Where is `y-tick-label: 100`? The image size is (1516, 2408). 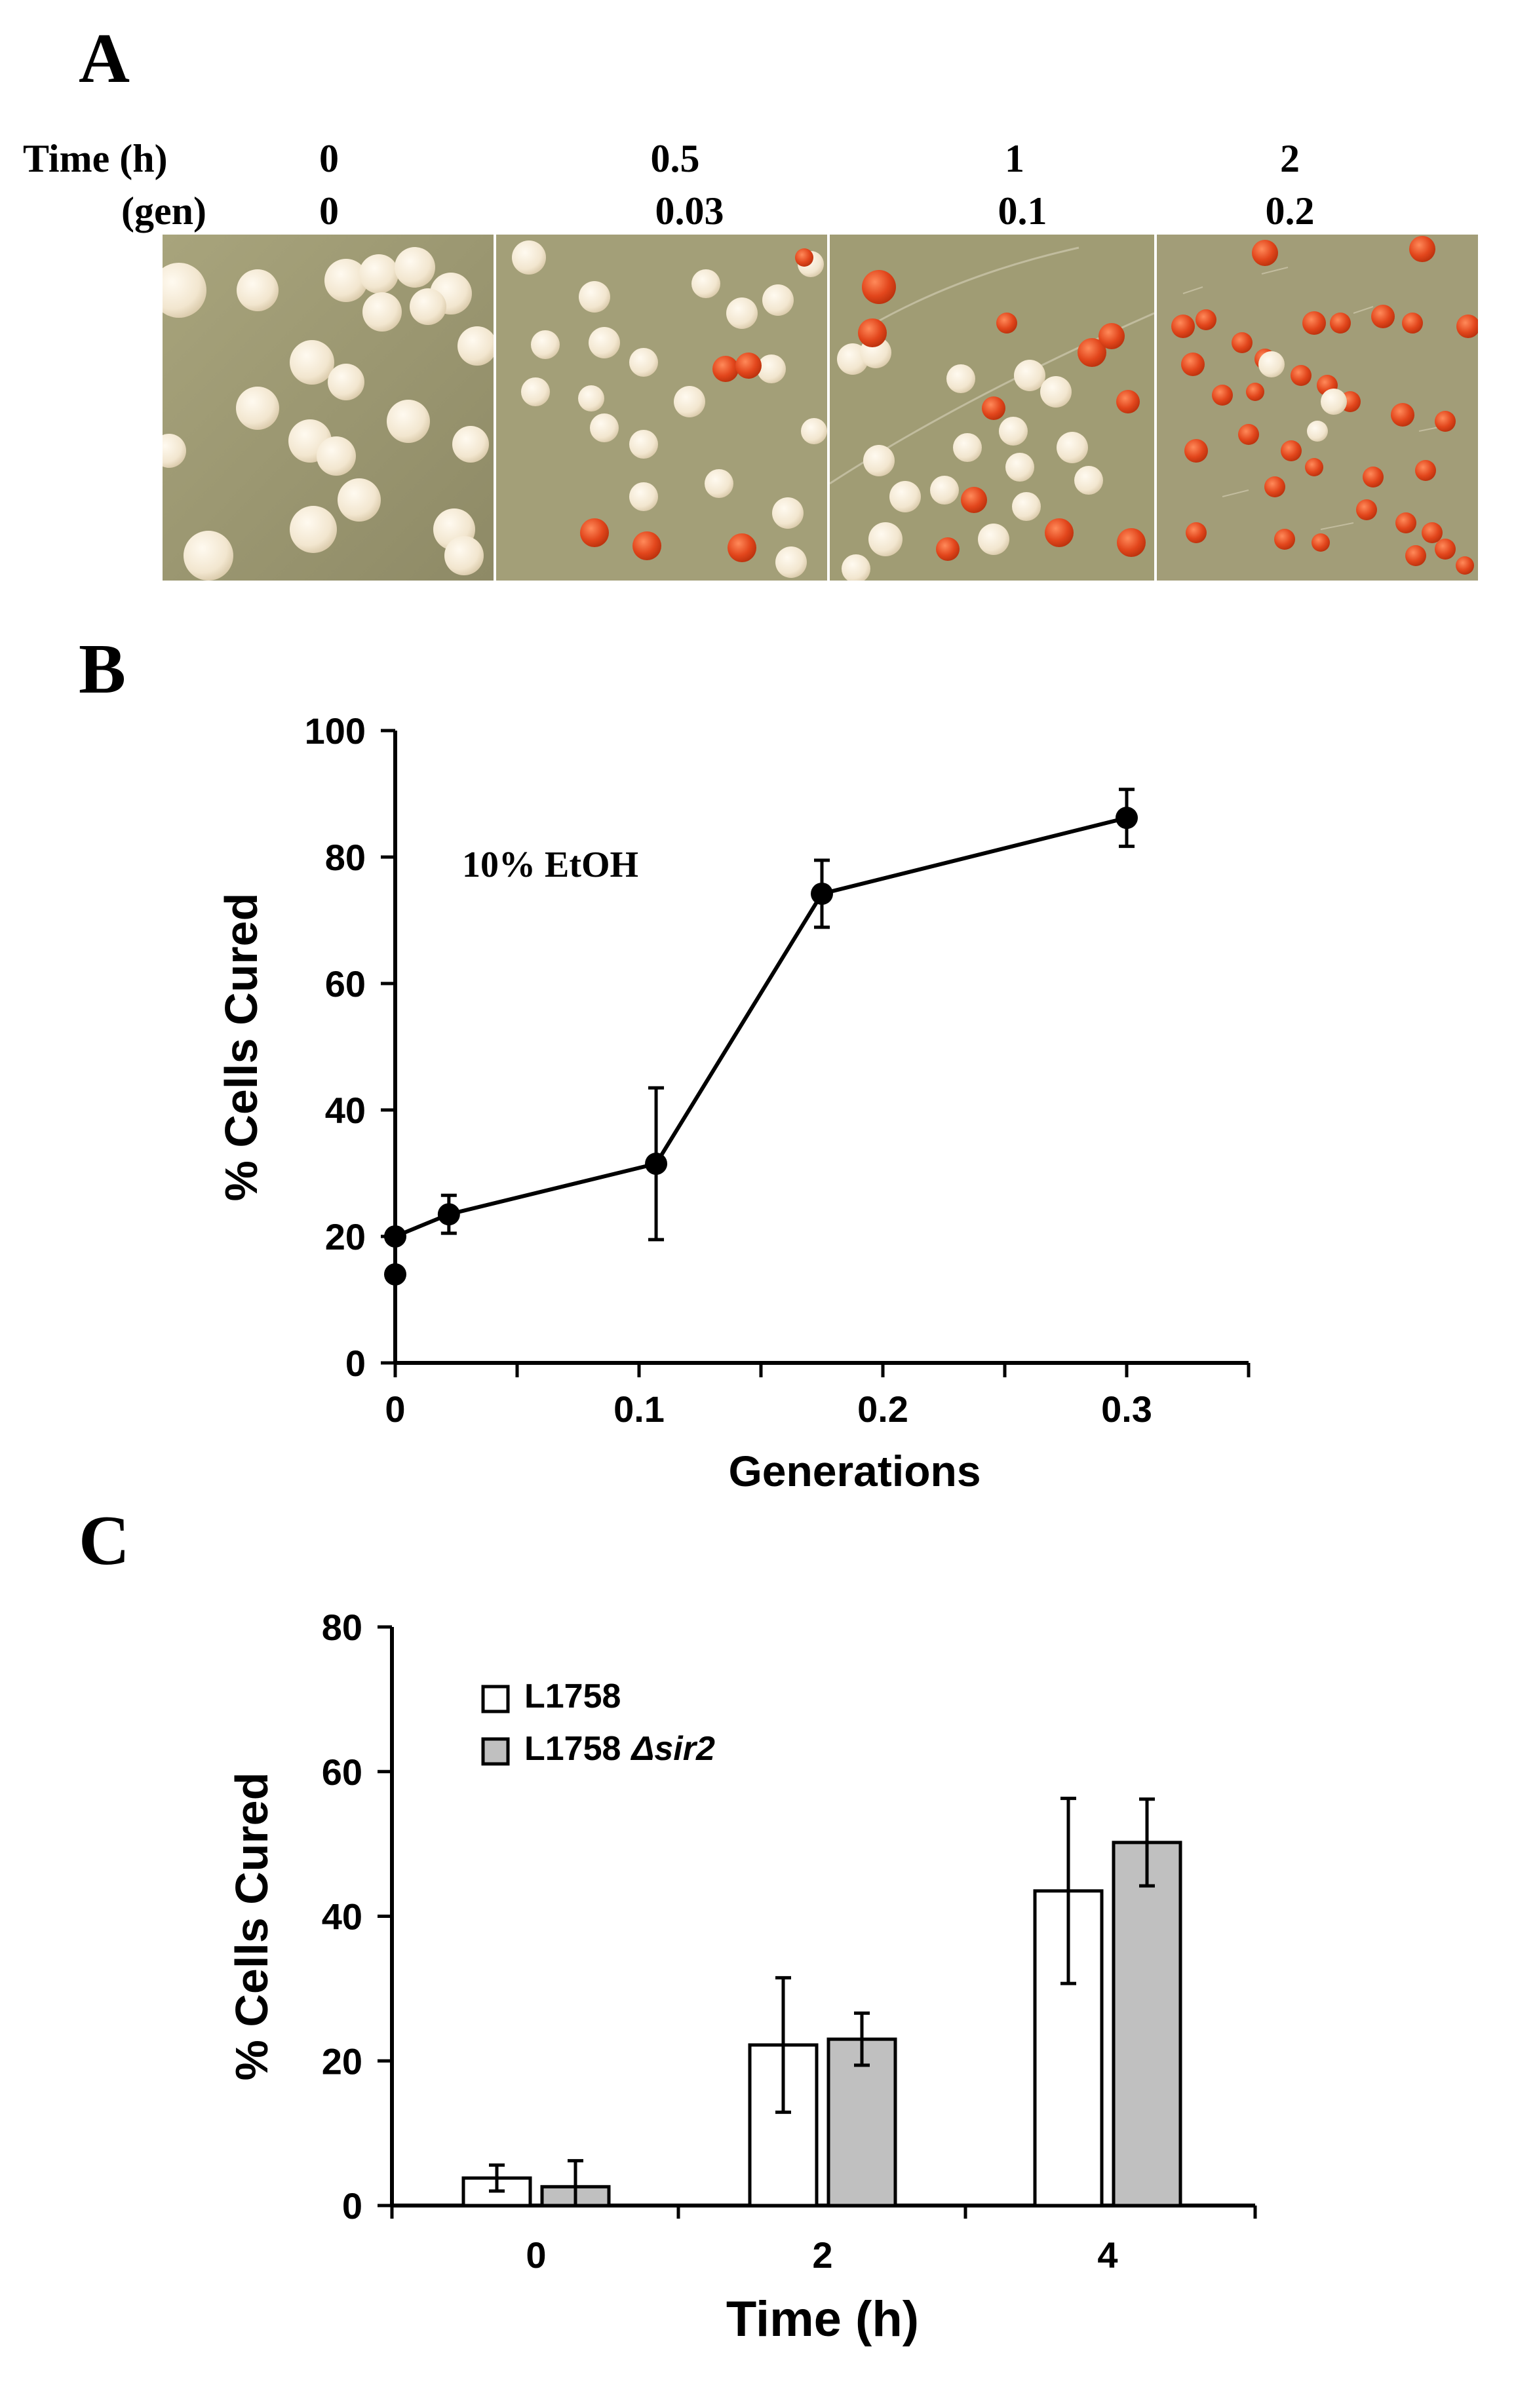
y-tick-label: 100 is located at coordinates (336, 731).